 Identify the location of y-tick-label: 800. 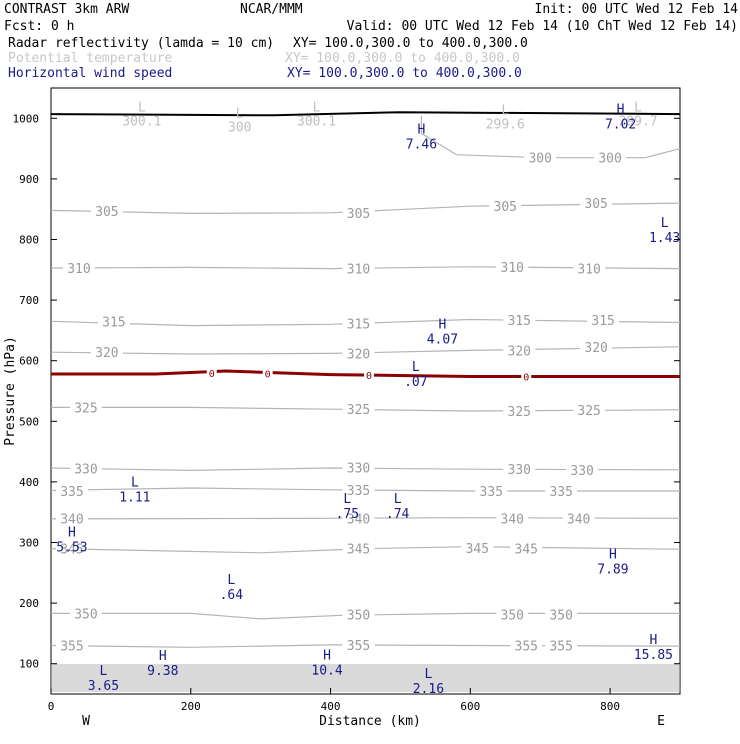
(29, 240).